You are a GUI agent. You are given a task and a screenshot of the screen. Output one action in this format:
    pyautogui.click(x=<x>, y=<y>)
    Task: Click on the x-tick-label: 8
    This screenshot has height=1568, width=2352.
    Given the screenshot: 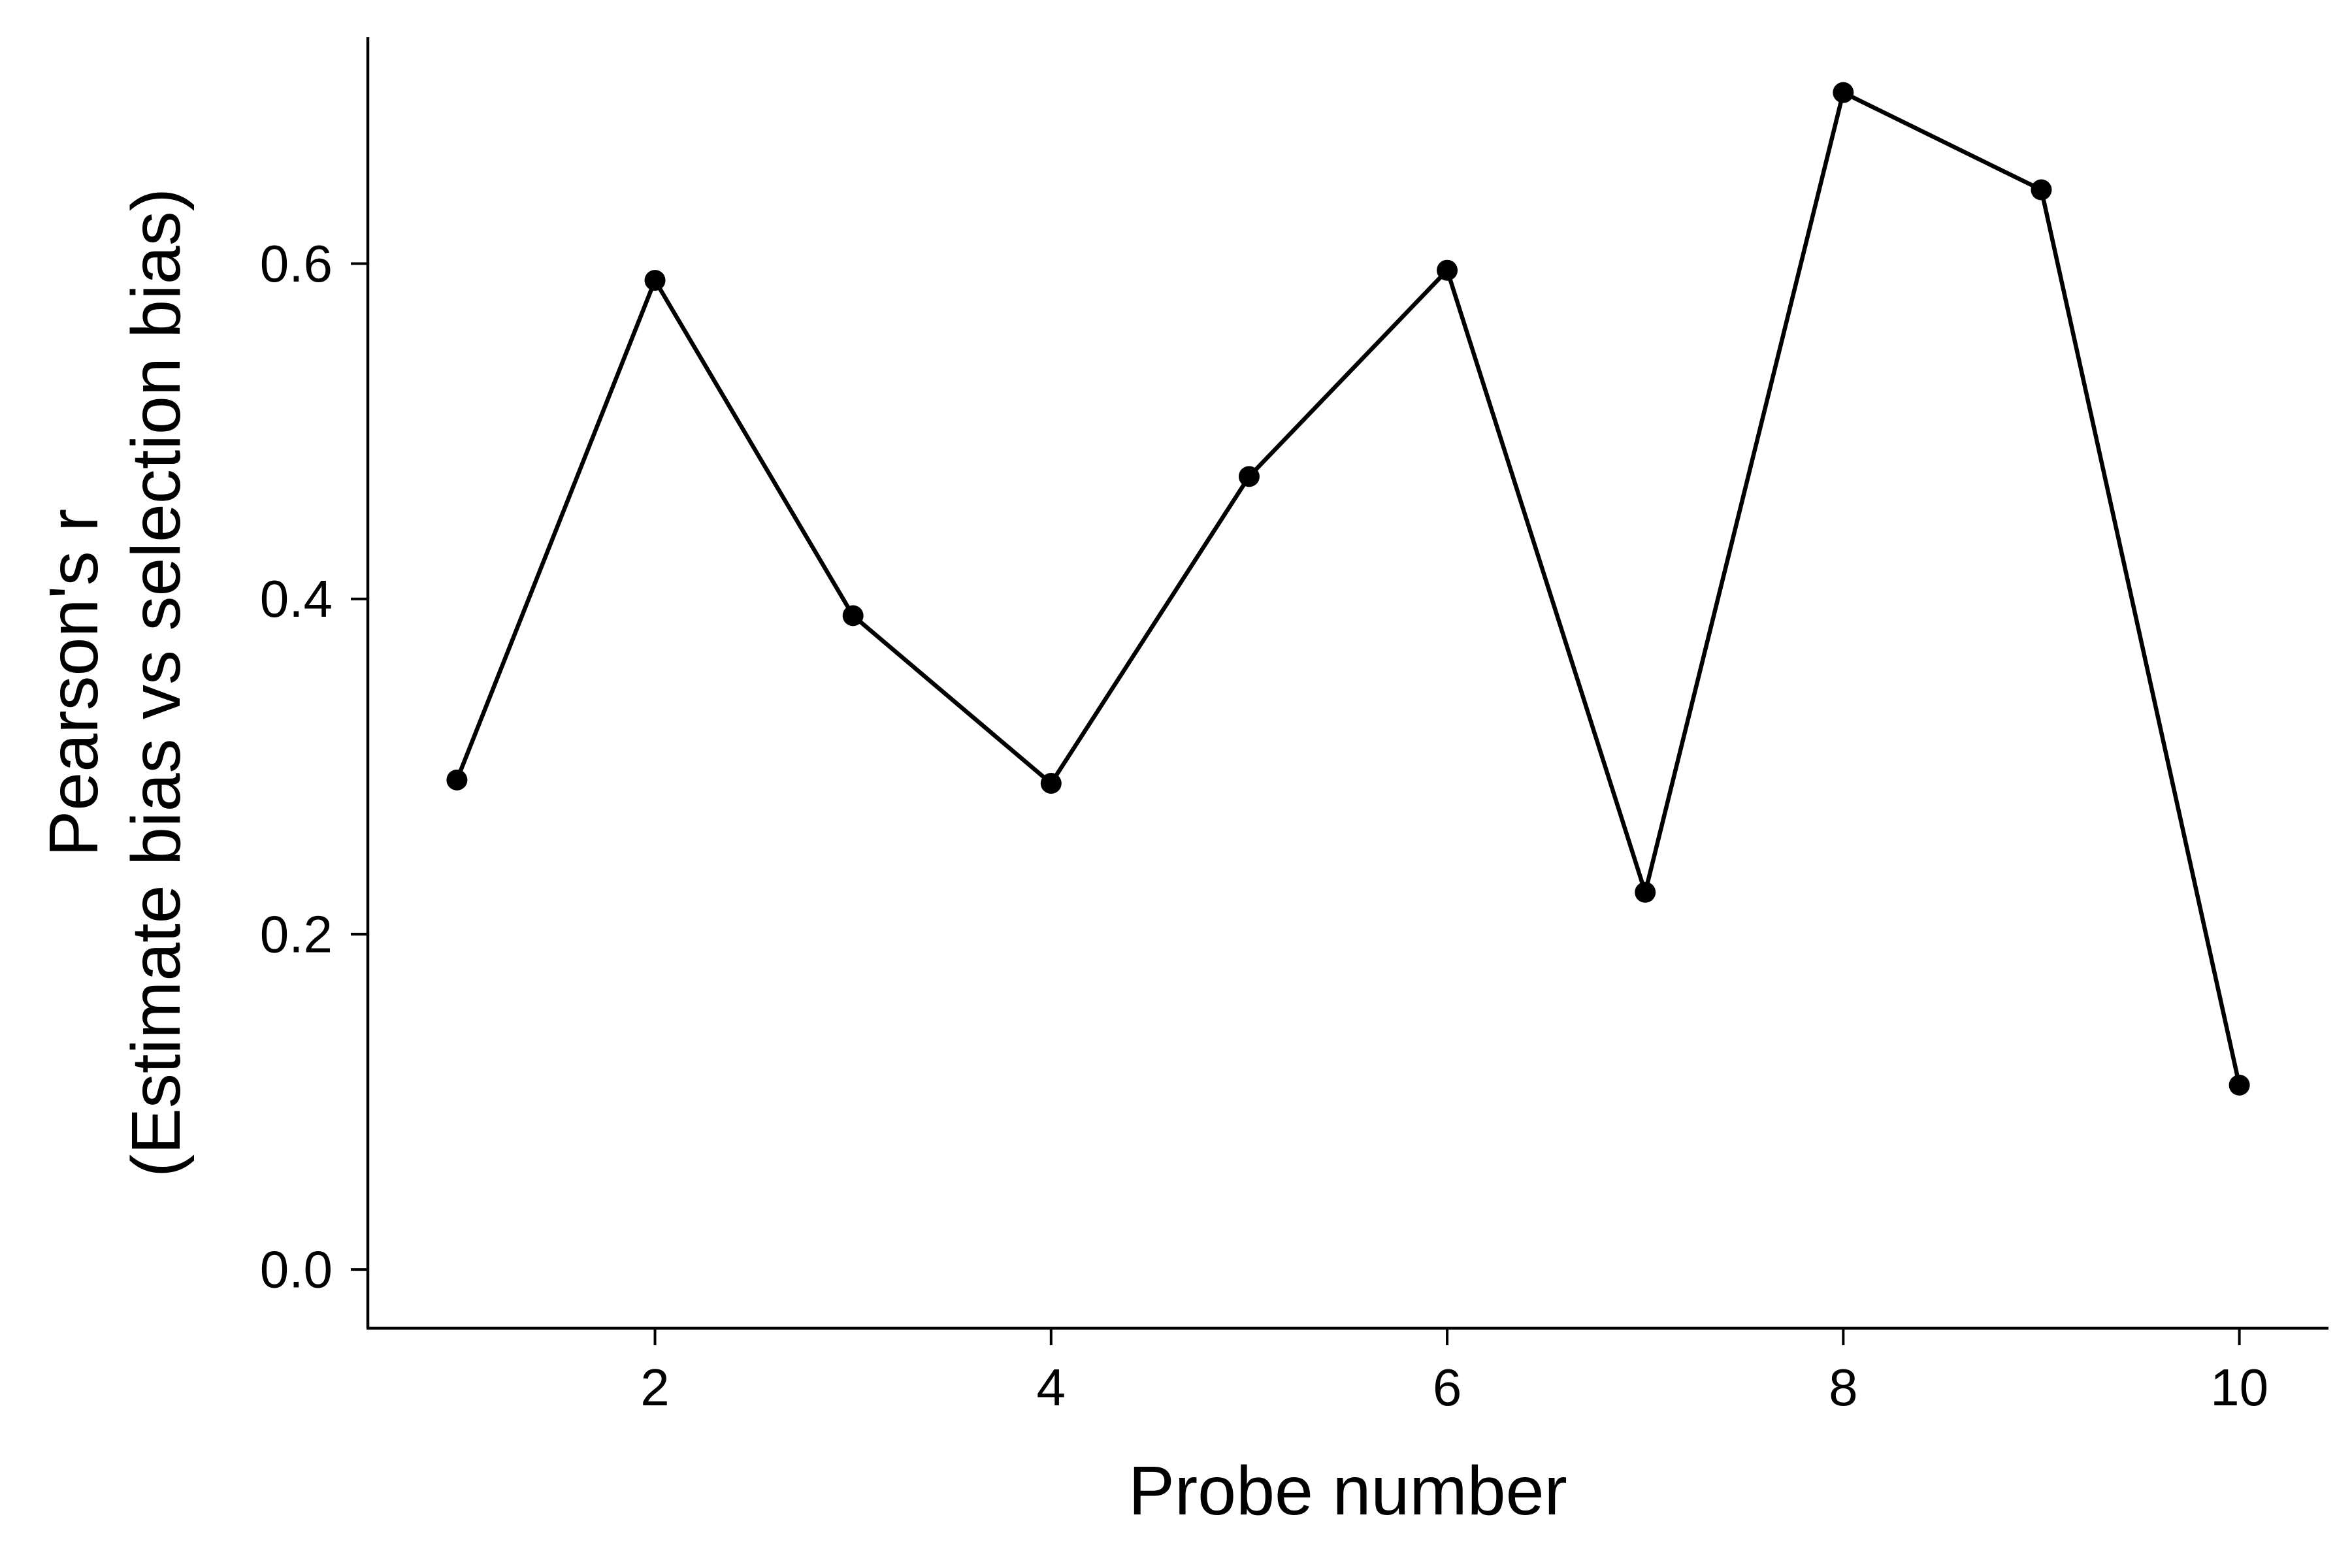 What is the action you would take?
    pyautogui.click(x=1843, y=1387)
    